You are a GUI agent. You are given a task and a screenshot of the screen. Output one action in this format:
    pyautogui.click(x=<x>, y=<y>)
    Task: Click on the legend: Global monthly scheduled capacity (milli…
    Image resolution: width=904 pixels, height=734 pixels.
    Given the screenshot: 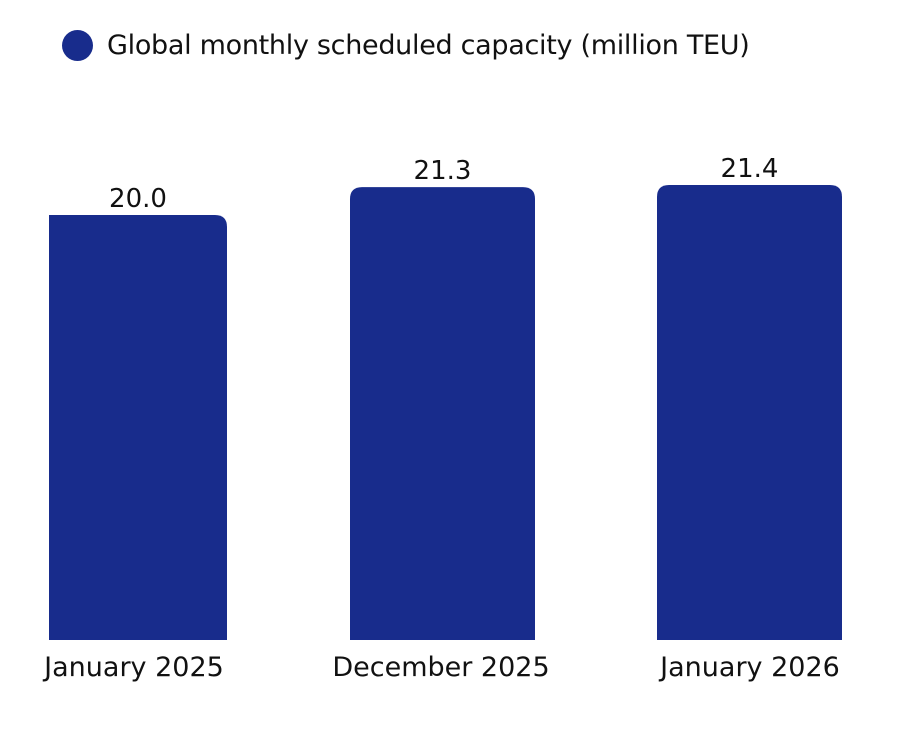 What is the action you would take?
    pyautogui.click(x=406, y=45)
    